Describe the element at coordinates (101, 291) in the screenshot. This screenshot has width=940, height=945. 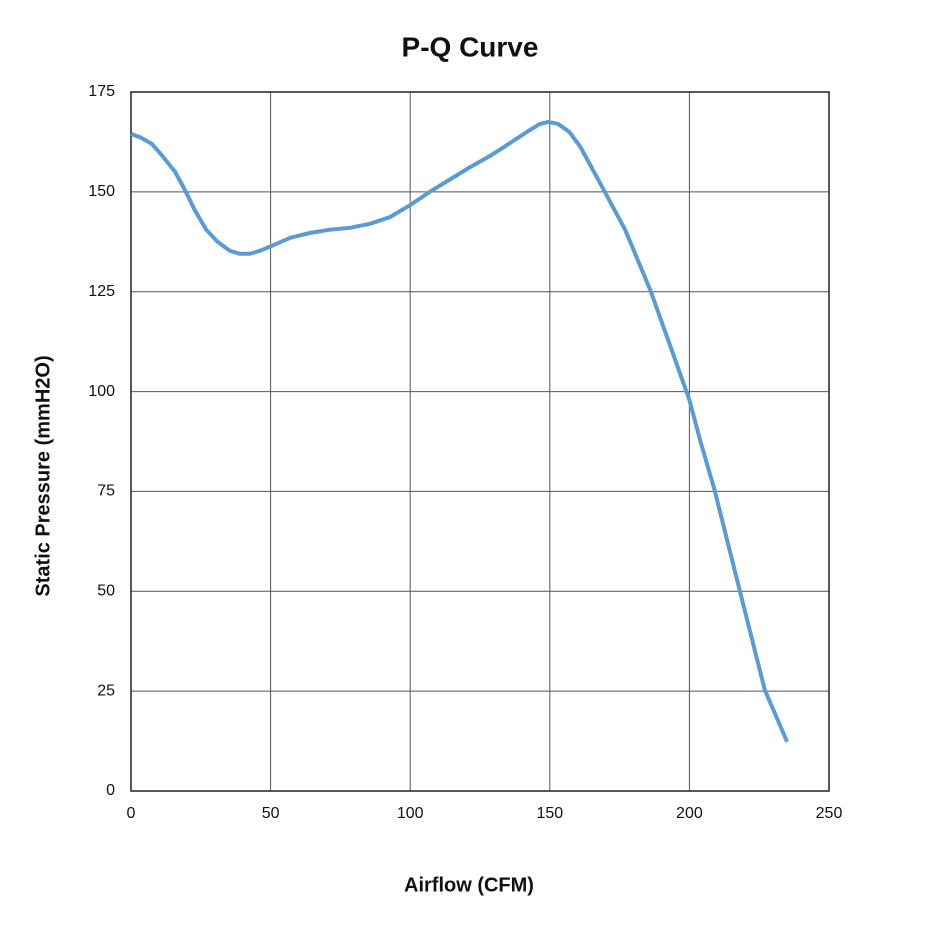
I see `y-tick-label: 125` at that location.